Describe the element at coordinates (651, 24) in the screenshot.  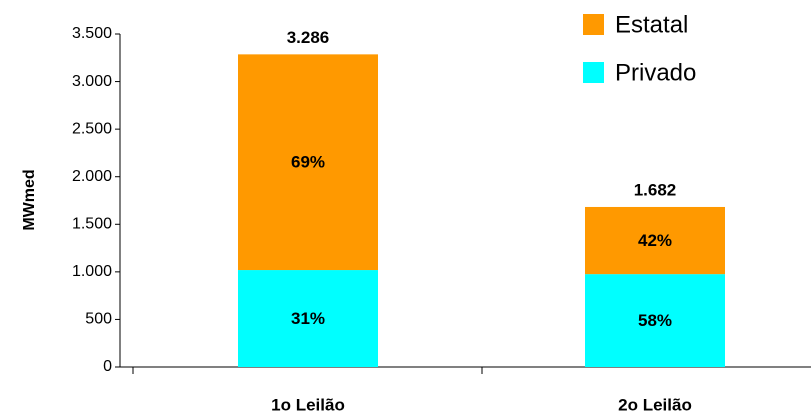
I see `legend-label: Estatal` at that location.